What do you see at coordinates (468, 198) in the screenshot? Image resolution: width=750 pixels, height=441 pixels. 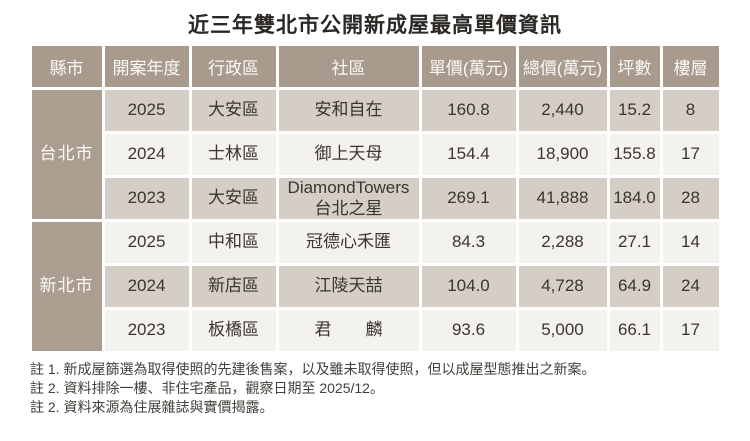 I see `cell-unit-price: 269.1` at bounding box center [468, 198].